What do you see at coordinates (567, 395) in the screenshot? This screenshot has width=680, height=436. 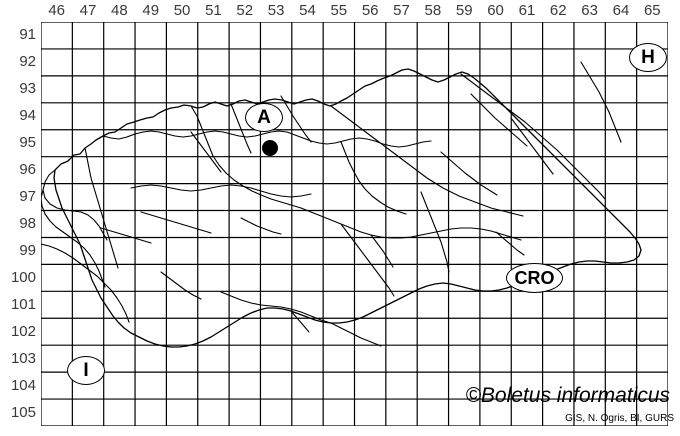 I see `copyright-credit: ©Boletus informaticus` at bounding box center [567, 395].